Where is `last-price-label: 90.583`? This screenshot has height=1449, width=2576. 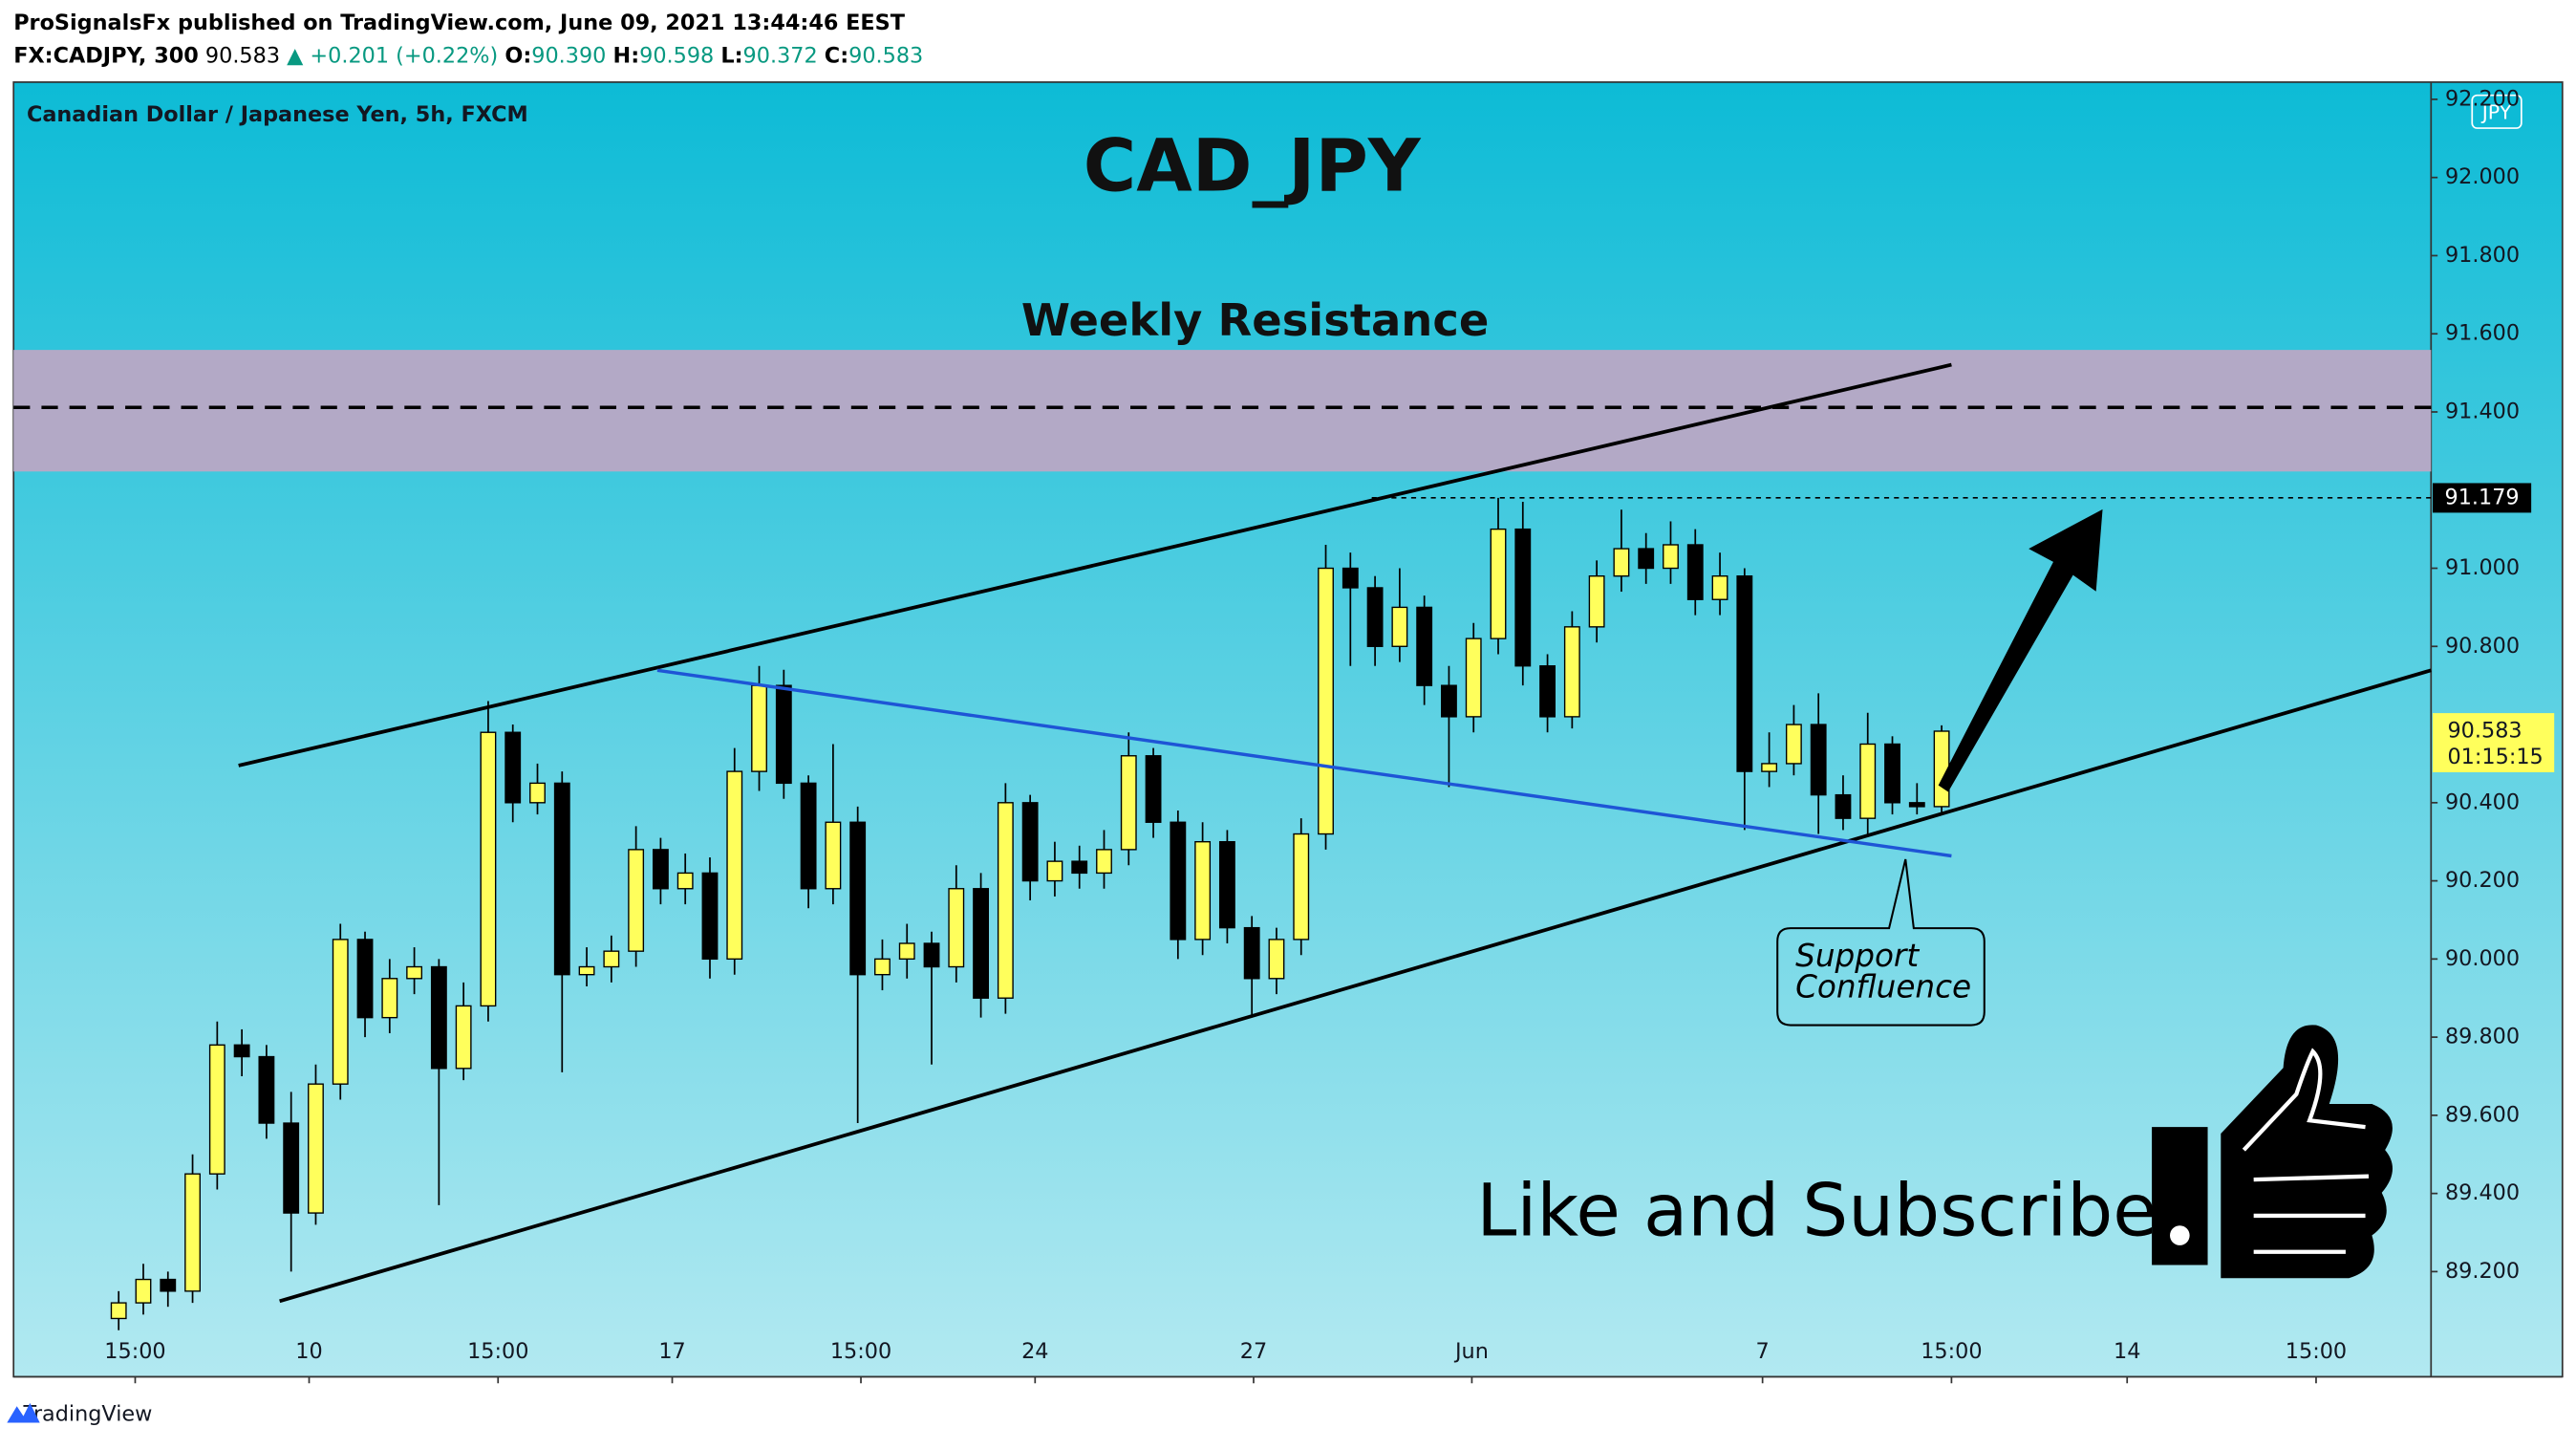 last-price-label: 90.583 is located at coordinates (2484, 730).